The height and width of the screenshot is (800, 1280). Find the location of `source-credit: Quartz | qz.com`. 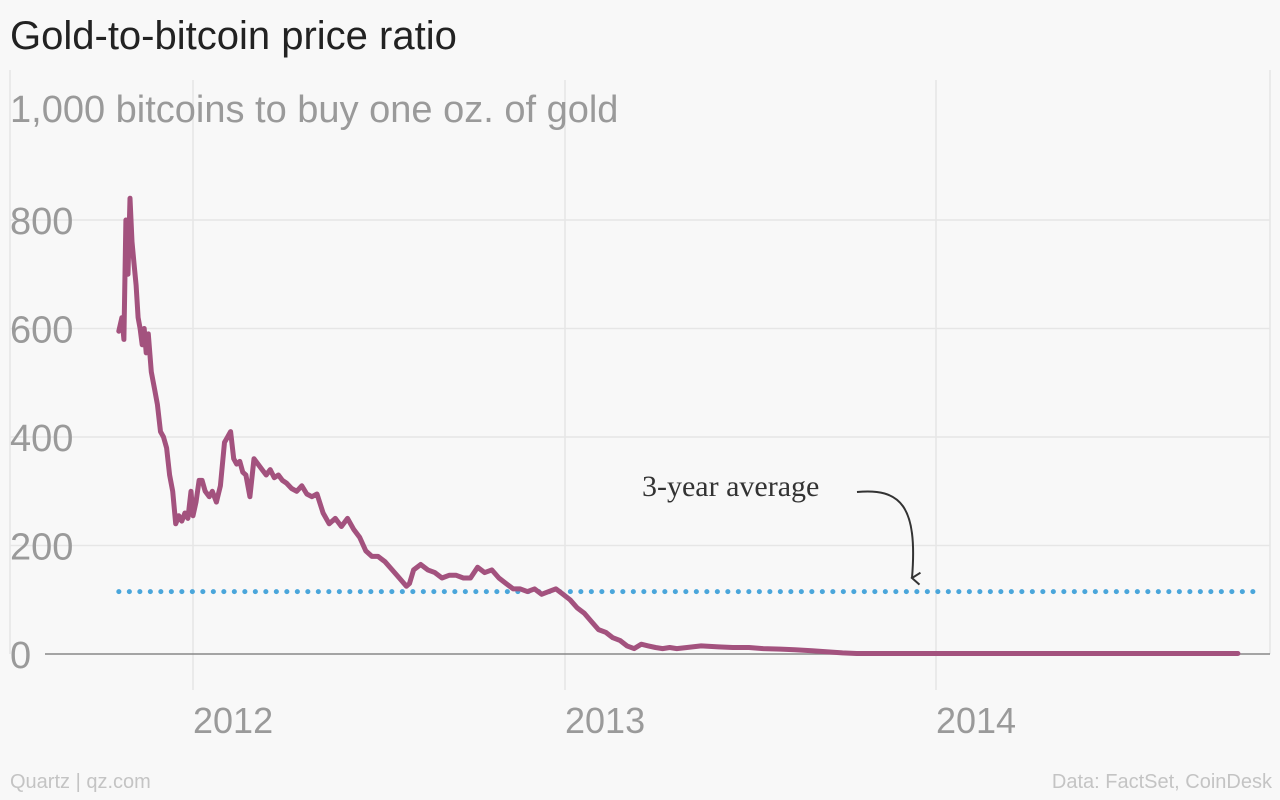

source-credit: Quartz | qz.com is located at coordinates (80, 782).